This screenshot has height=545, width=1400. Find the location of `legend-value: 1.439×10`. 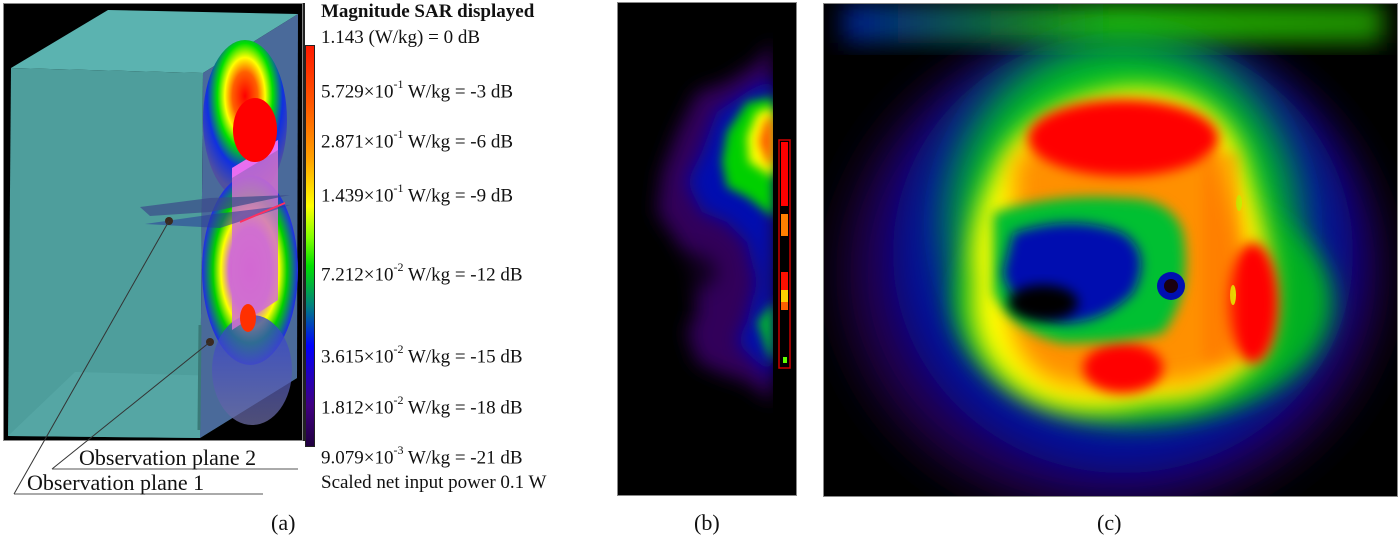

legend-value: 1.439×10 is located at coordinates (357, 196).